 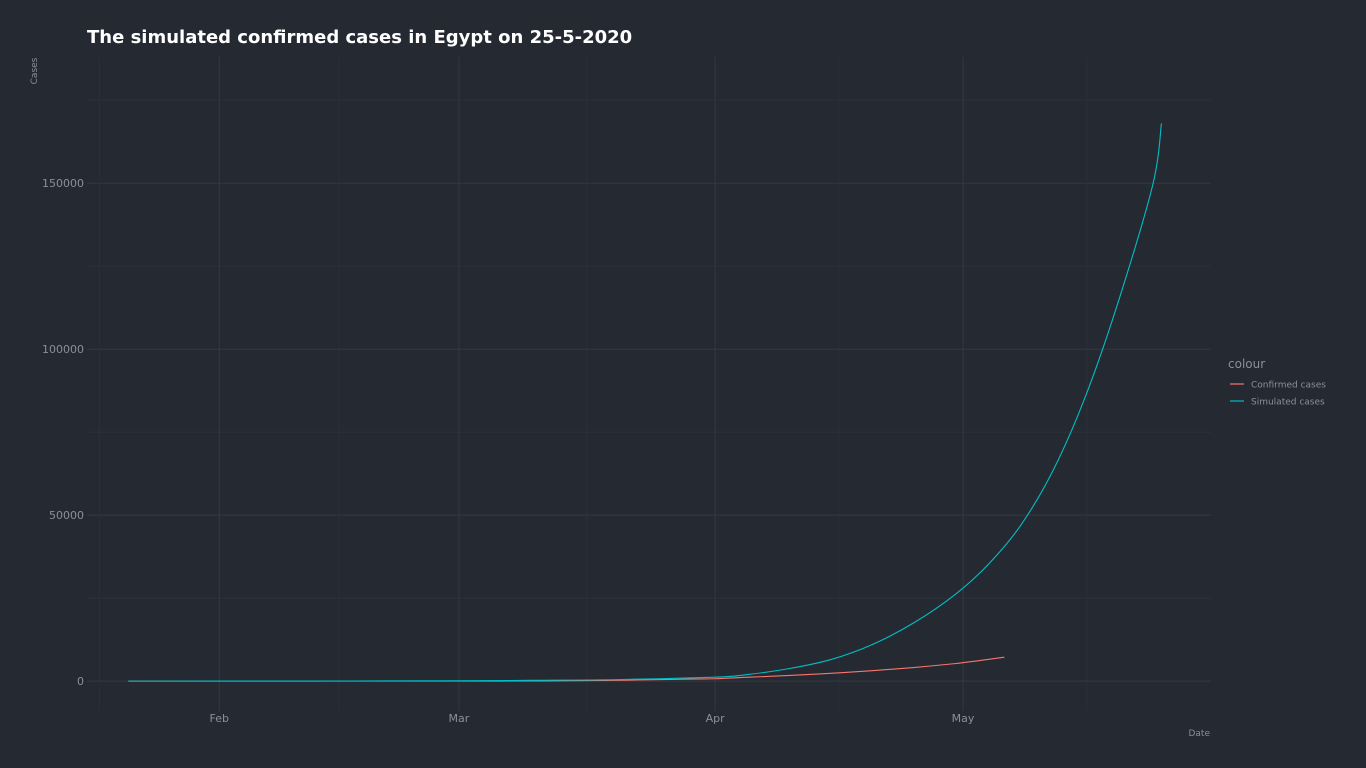 What do you see at coordinates (218, 718) in the screenshot?
I see `x-tick-label: Feb` at bounding box center [218, 718].